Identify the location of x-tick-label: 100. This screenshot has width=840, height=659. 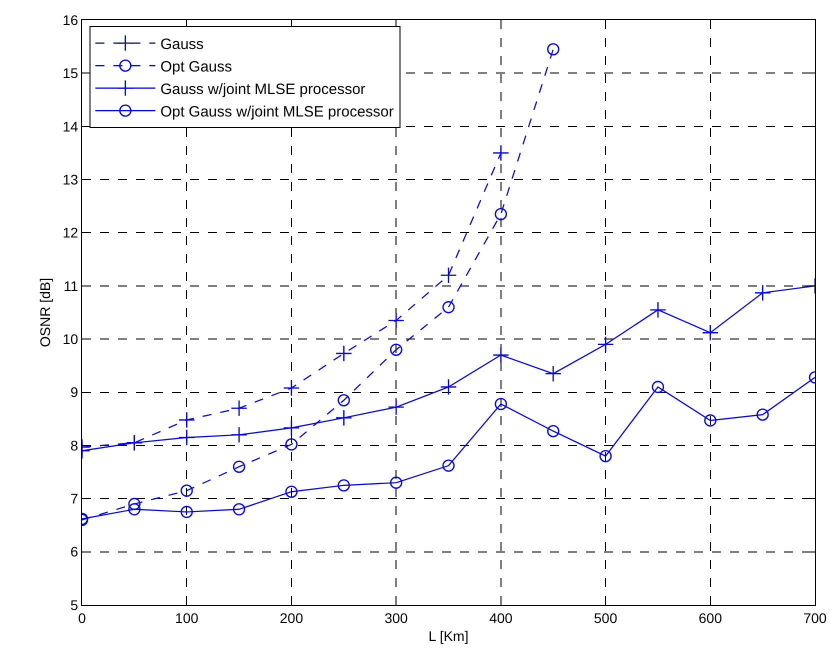
(187, 618).